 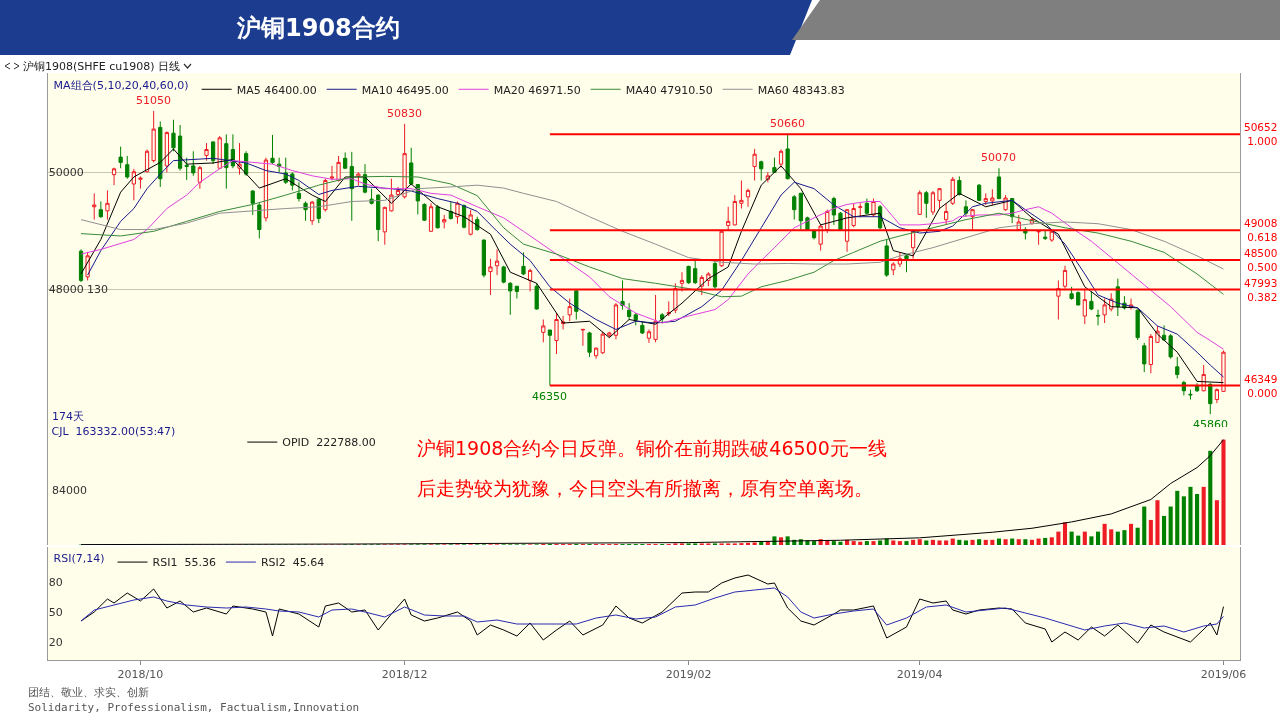 I want to click on legend-label: MA5 46400.00, so click(x=276, y=90).